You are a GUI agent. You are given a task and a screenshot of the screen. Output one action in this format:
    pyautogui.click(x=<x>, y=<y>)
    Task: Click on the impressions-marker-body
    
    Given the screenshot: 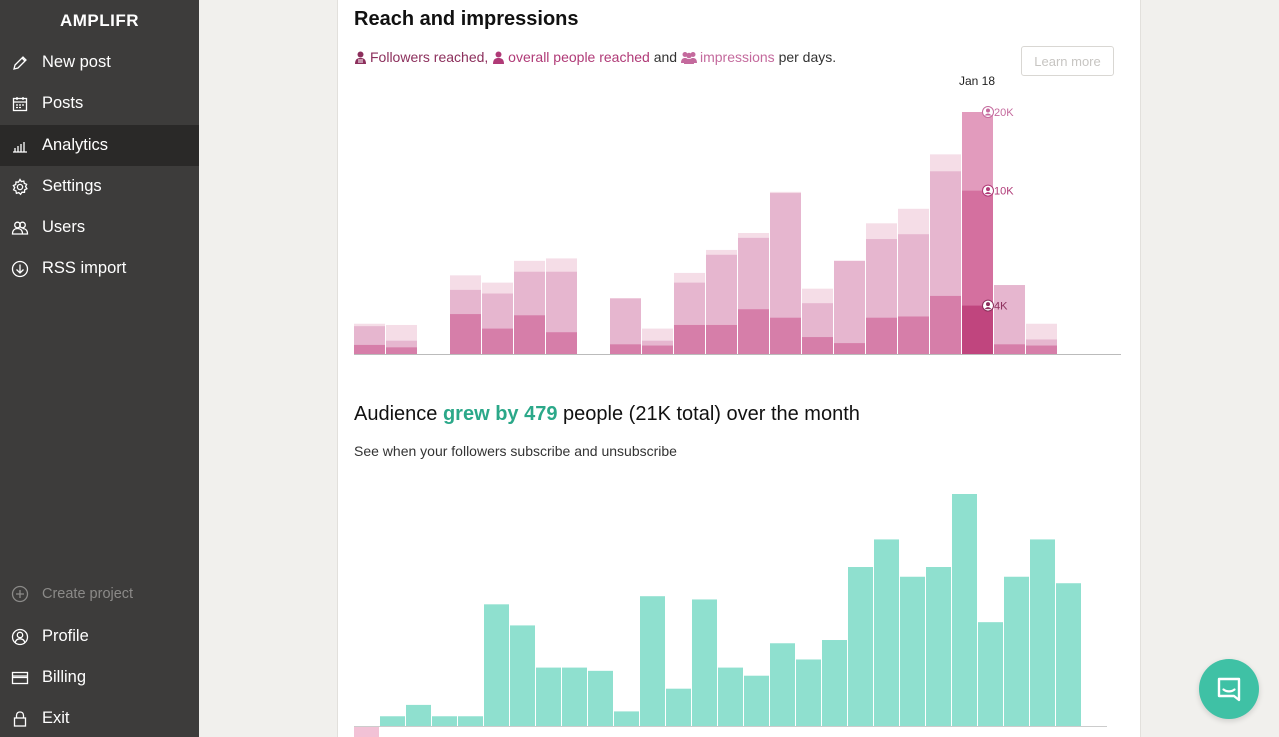 What is the action you would take?
    pyautogui.click(x=988, y=114)
    